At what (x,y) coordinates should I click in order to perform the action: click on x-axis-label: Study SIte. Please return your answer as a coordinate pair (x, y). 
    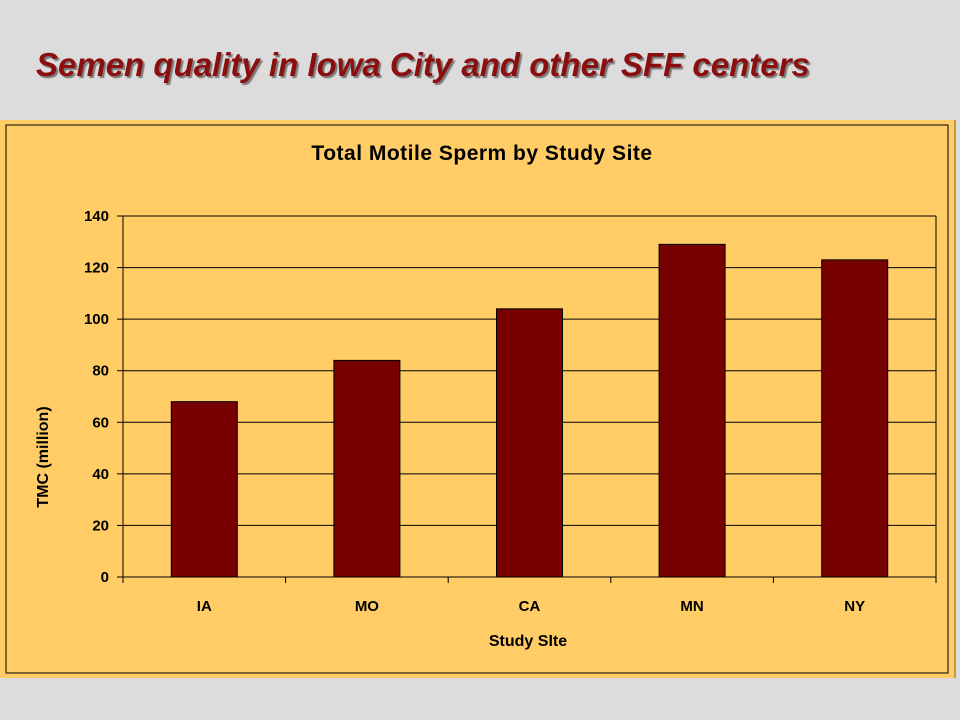
    Looking at the image, I should click on (528, 641).